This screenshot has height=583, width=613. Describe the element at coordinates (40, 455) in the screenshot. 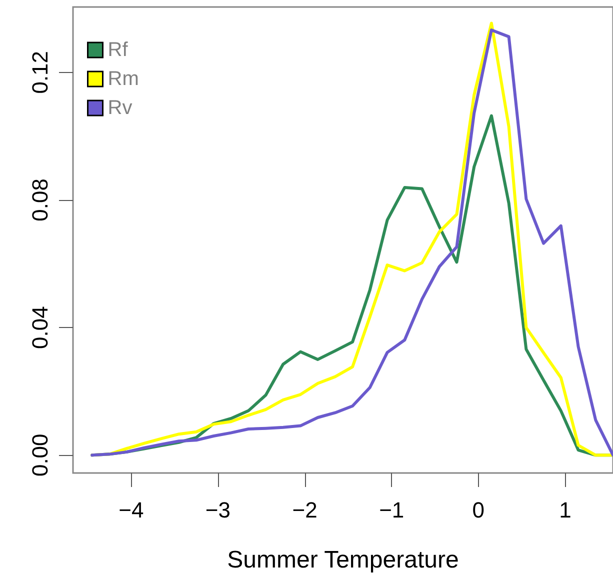

I see `y-tick-label: 0.00` at that location.